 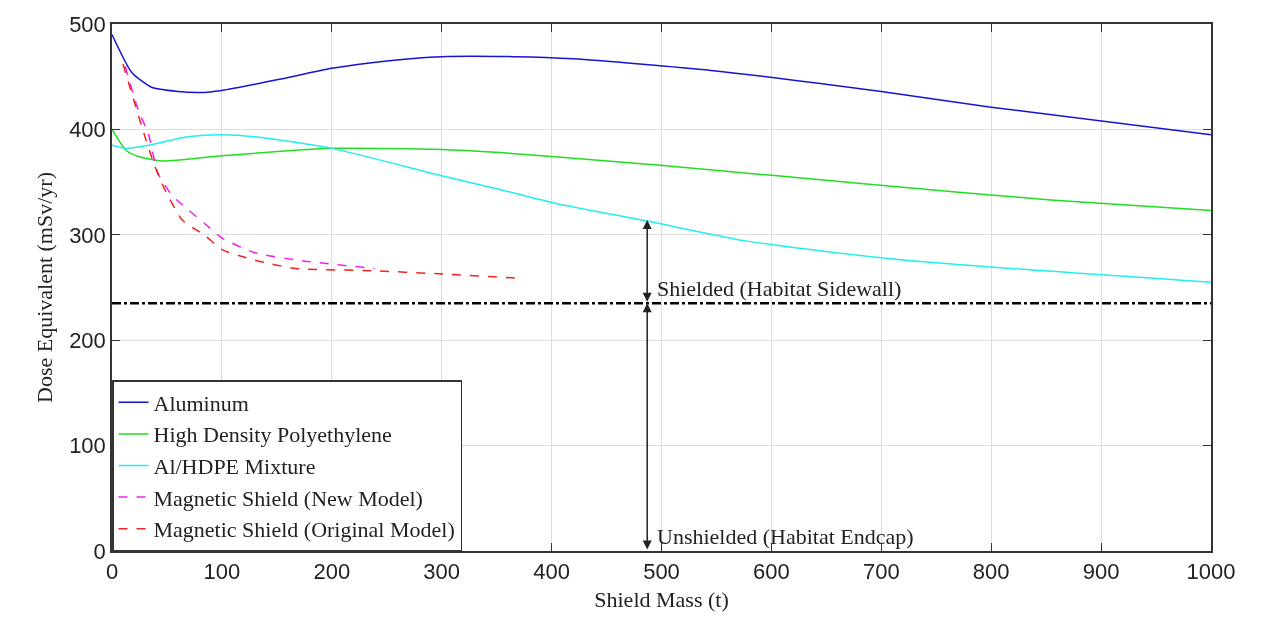 I want to click on x-tick-label: 900, so click(x=1101, y=572).